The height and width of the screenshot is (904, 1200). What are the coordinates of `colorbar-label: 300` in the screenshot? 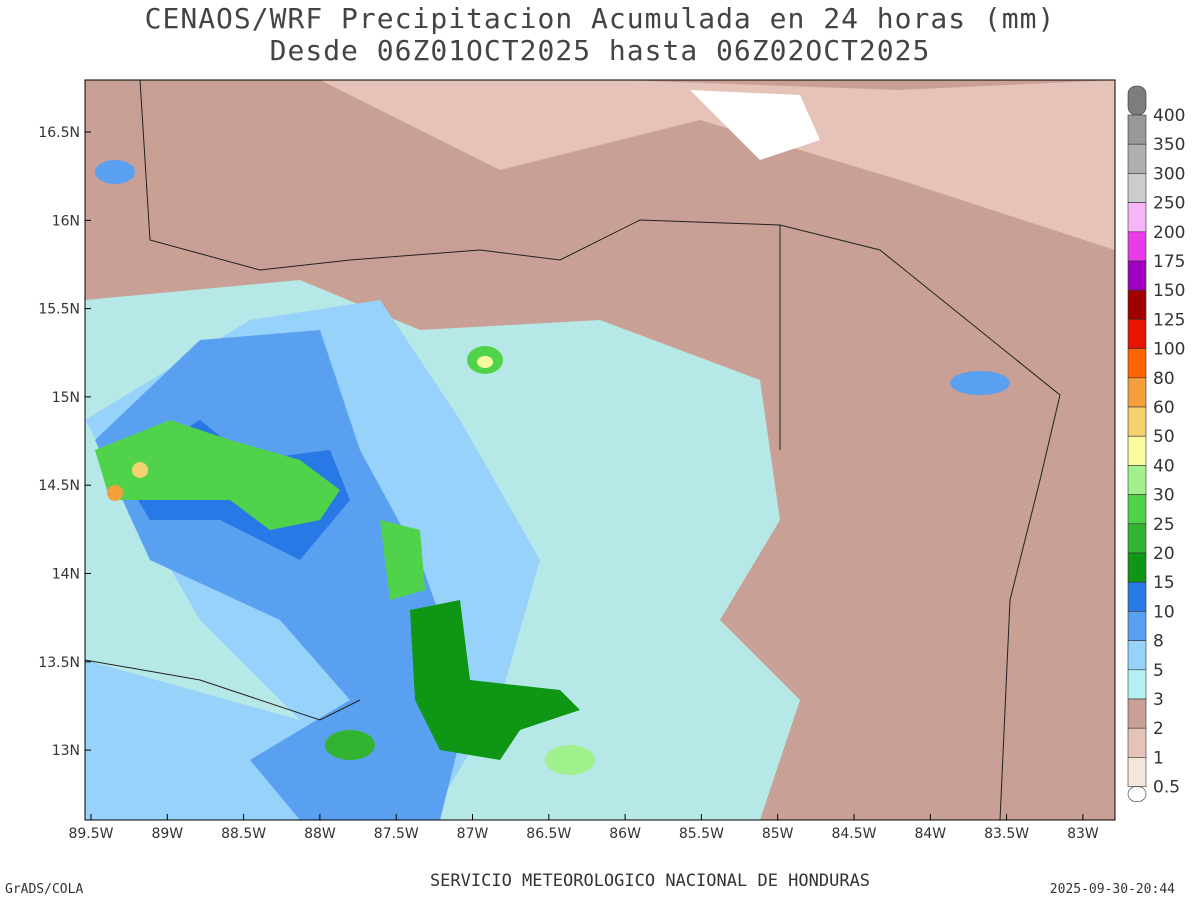 It's located at (1169, 174).